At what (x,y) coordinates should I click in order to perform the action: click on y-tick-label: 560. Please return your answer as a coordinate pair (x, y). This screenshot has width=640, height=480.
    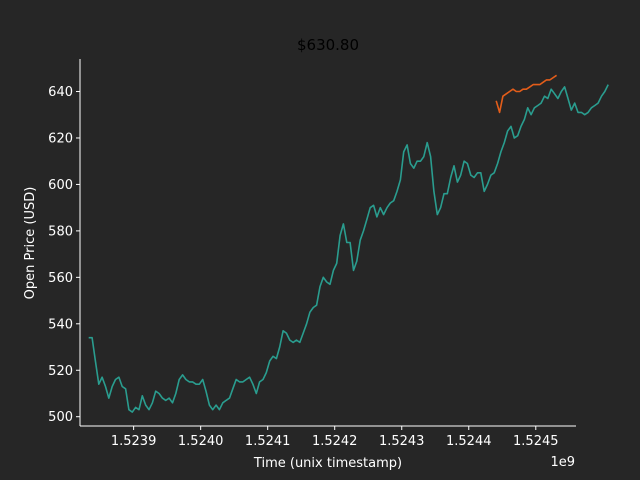
    Looking at the image, I should click on (60, 278).